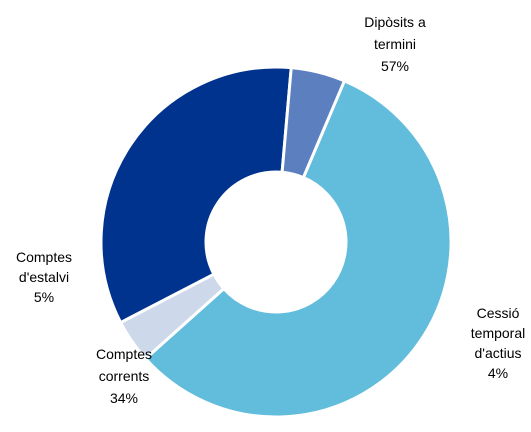 This screenshot has width=531, height=432. I want to click on slice-label-line: termini, so click(395, 44).